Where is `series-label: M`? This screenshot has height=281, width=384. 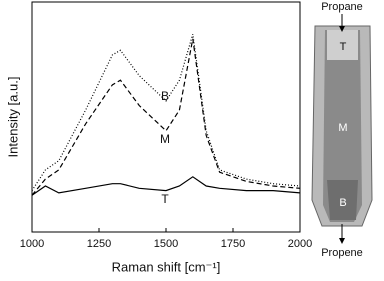 series-label: M is located at coordinates (165, 139).